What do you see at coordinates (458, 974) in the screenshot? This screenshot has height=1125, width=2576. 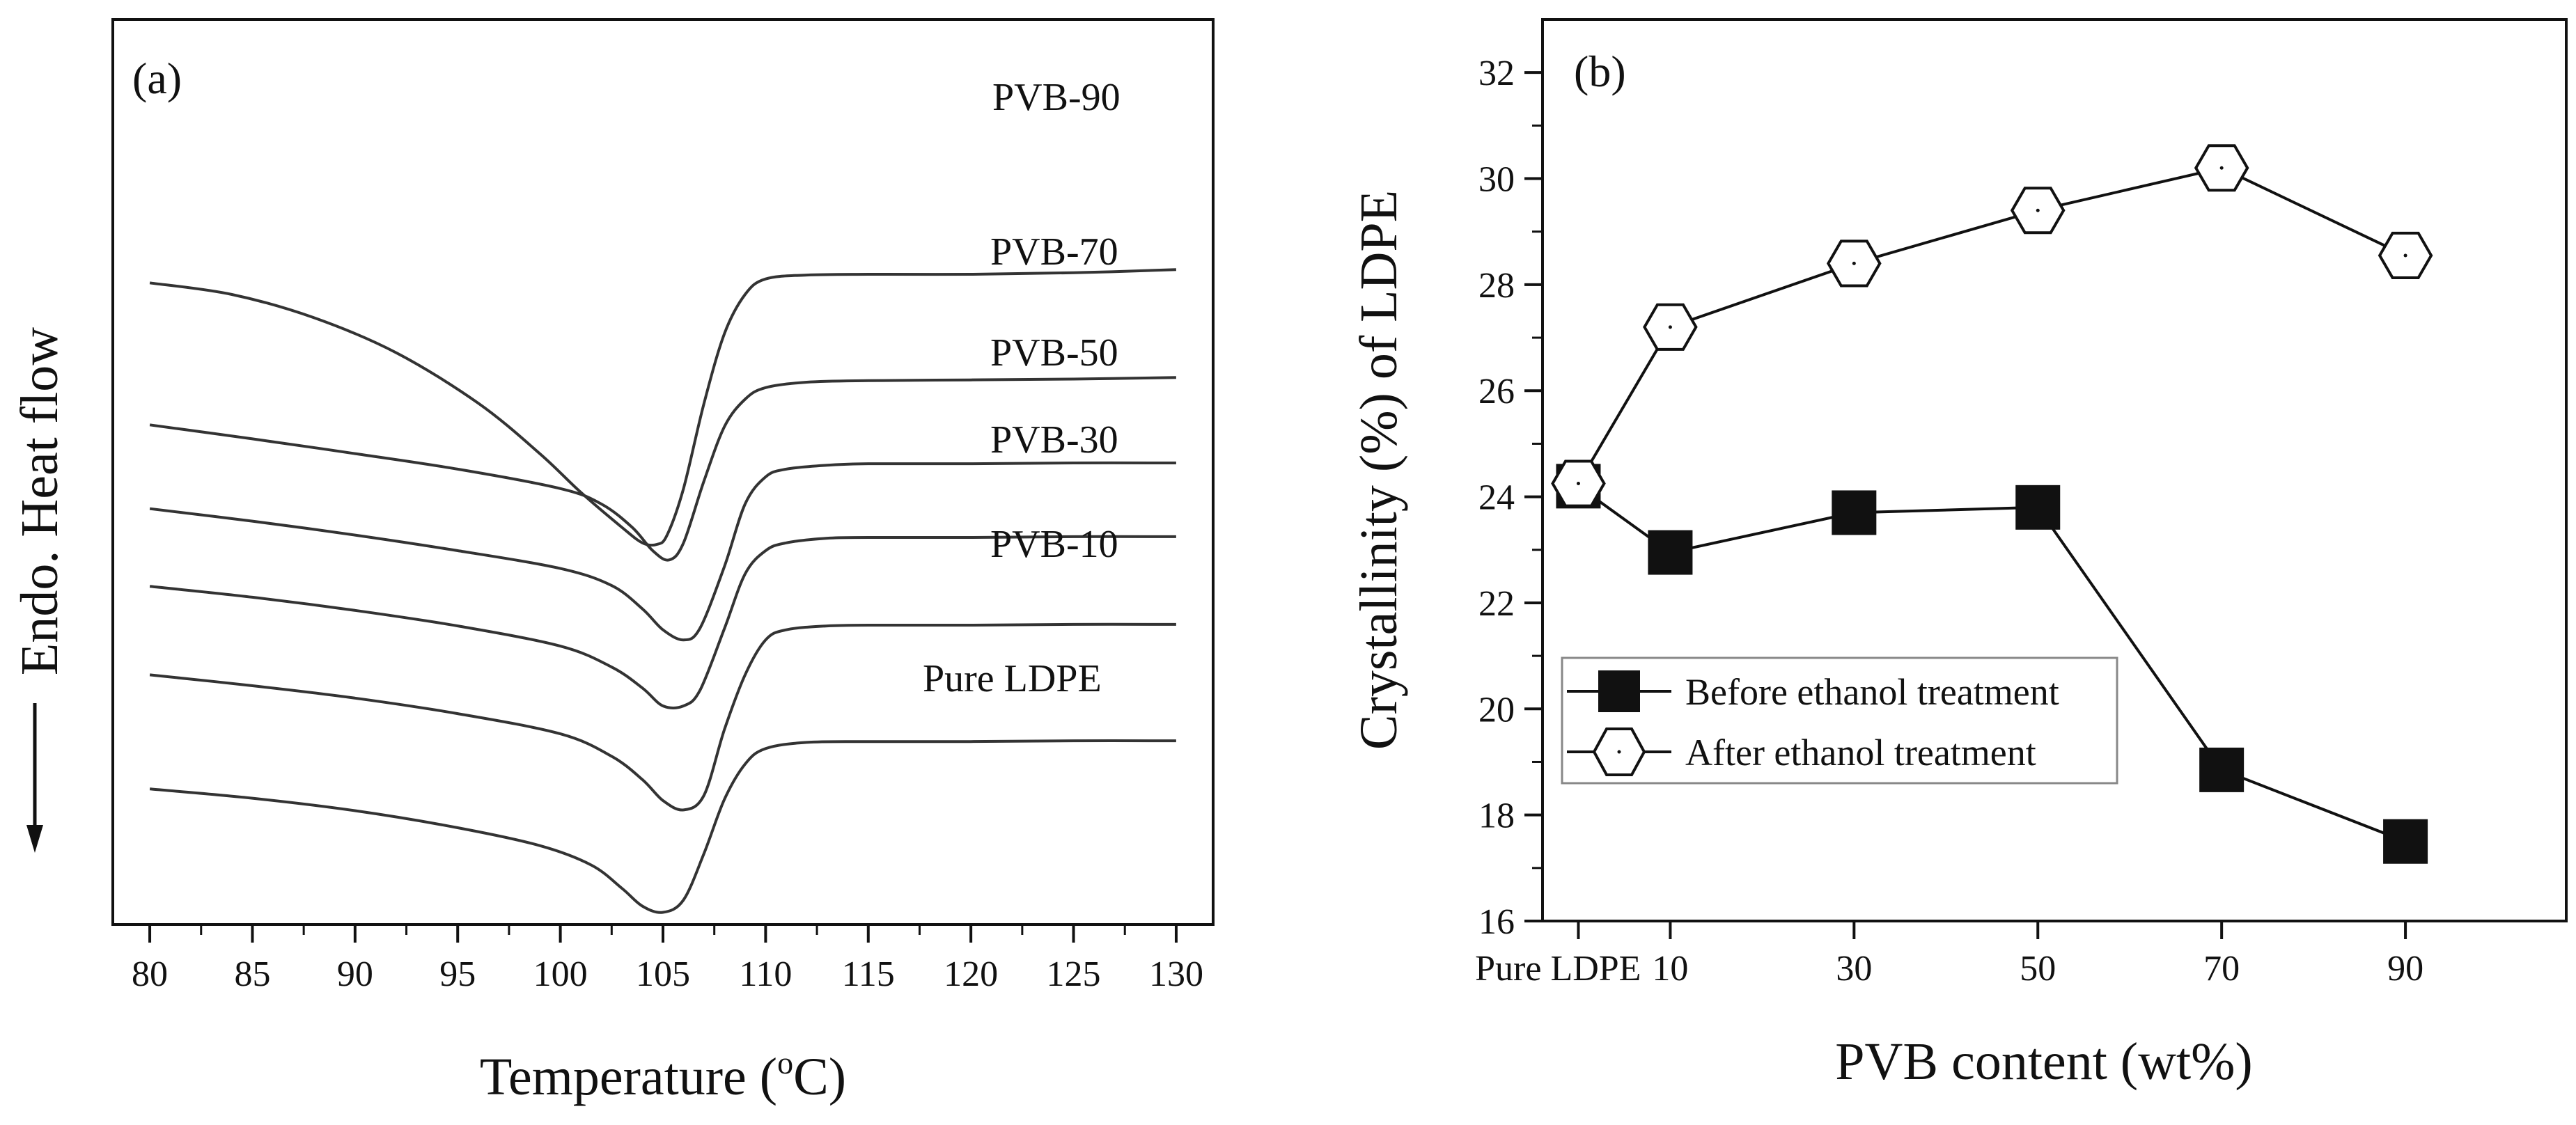 I see `dsc-x-tick-label: 95` at bounding box center [458, 974].